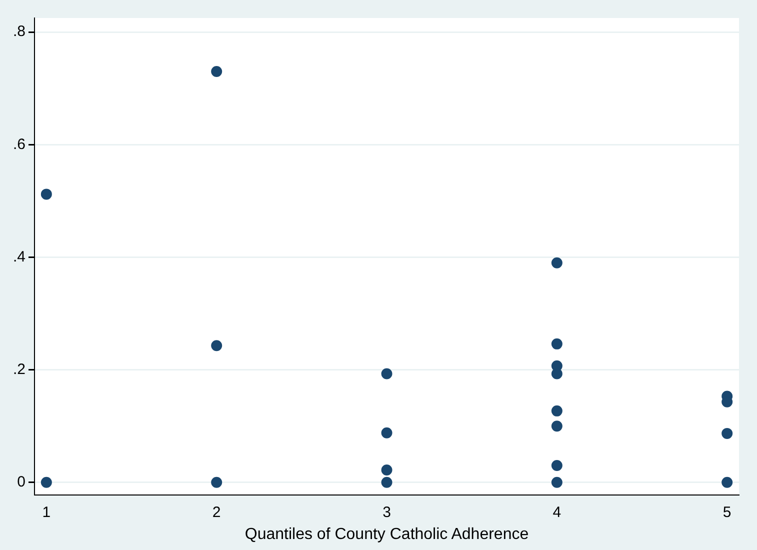 The height and width of the screenshot is (550, 757). What do you see at coordinates (19, 257) in the screenshot?
I see `y-tick-label: .4` at bounding box center [19, 257].